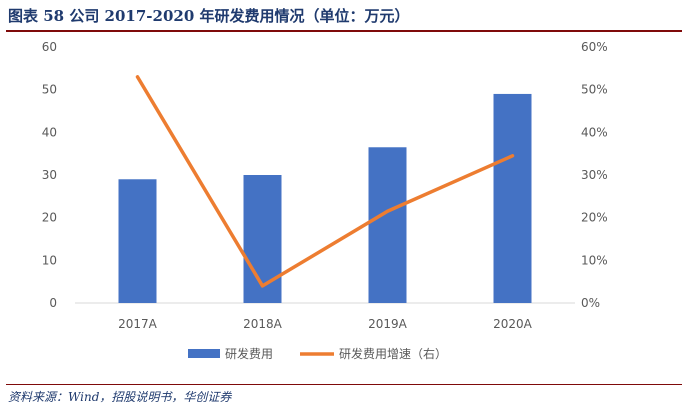  What do you see at coordinates (594, 132) in the screenshot?
I see `right-tick-label: 40%` at bounding box center [594, 132].